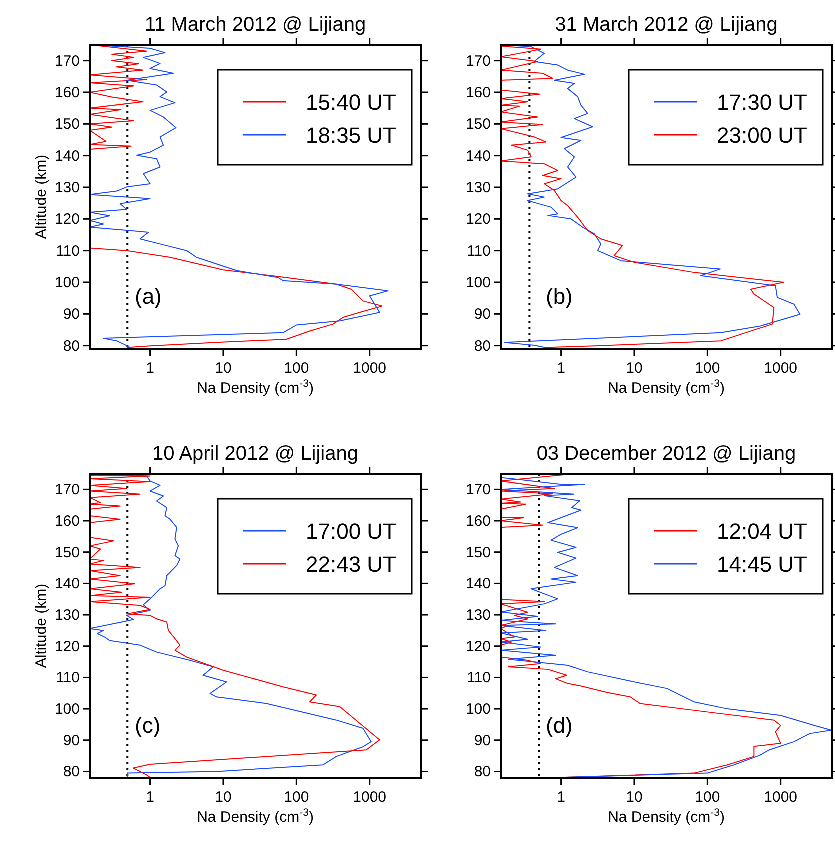  I want to click on annotation: (a), so click(148, 296).